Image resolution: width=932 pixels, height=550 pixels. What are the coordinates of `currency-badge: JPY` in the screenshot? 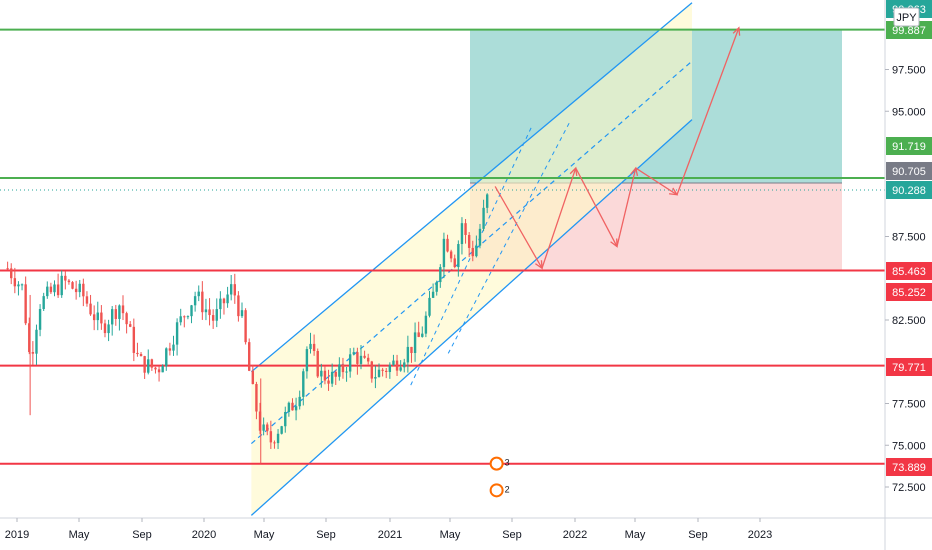 It's located at (906, 17).